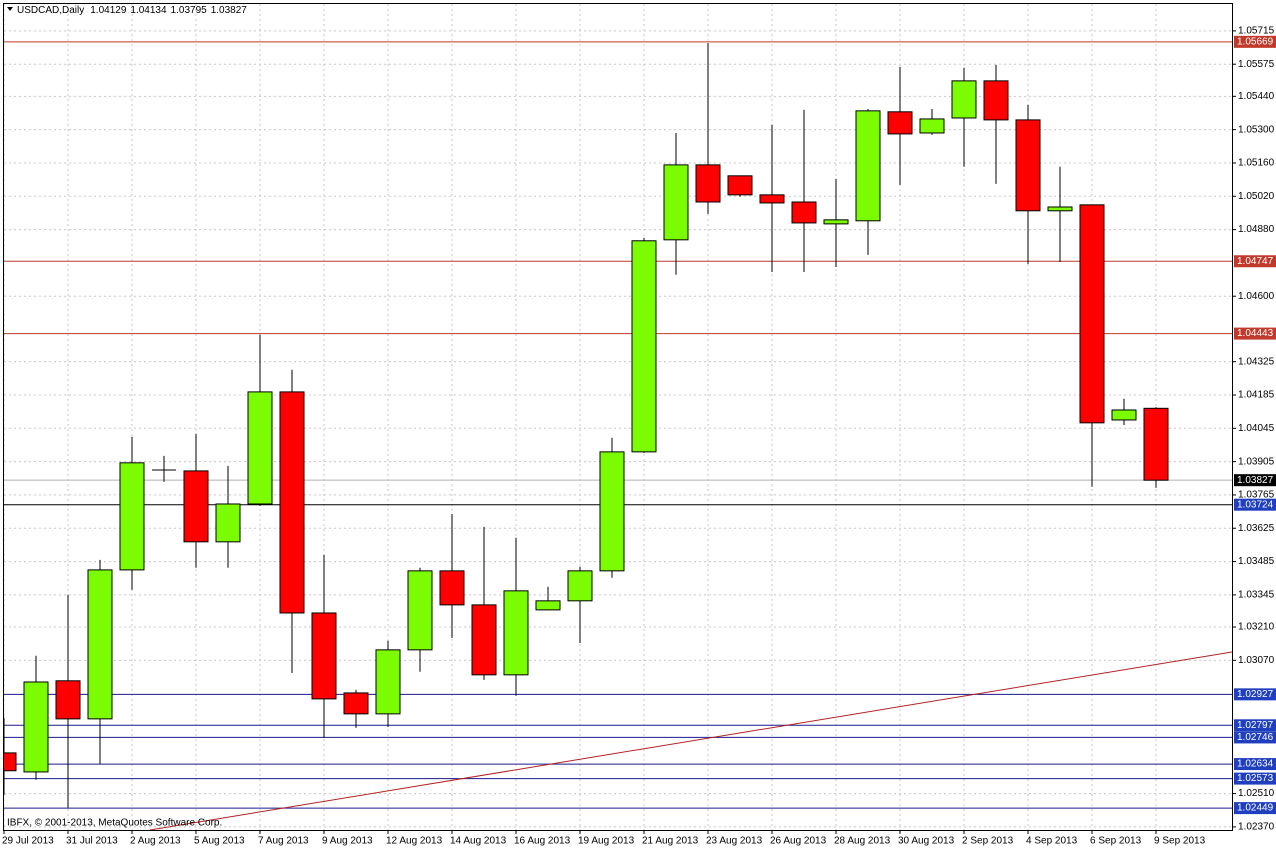  I want to click on y-tick-label: 1.03765, so click(1256, 495).